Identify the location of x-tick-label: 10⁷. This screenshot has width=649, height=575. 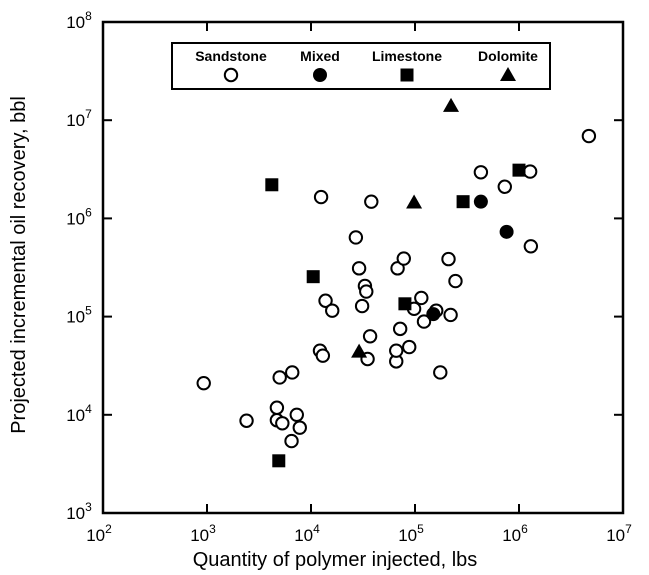
(619, 533).